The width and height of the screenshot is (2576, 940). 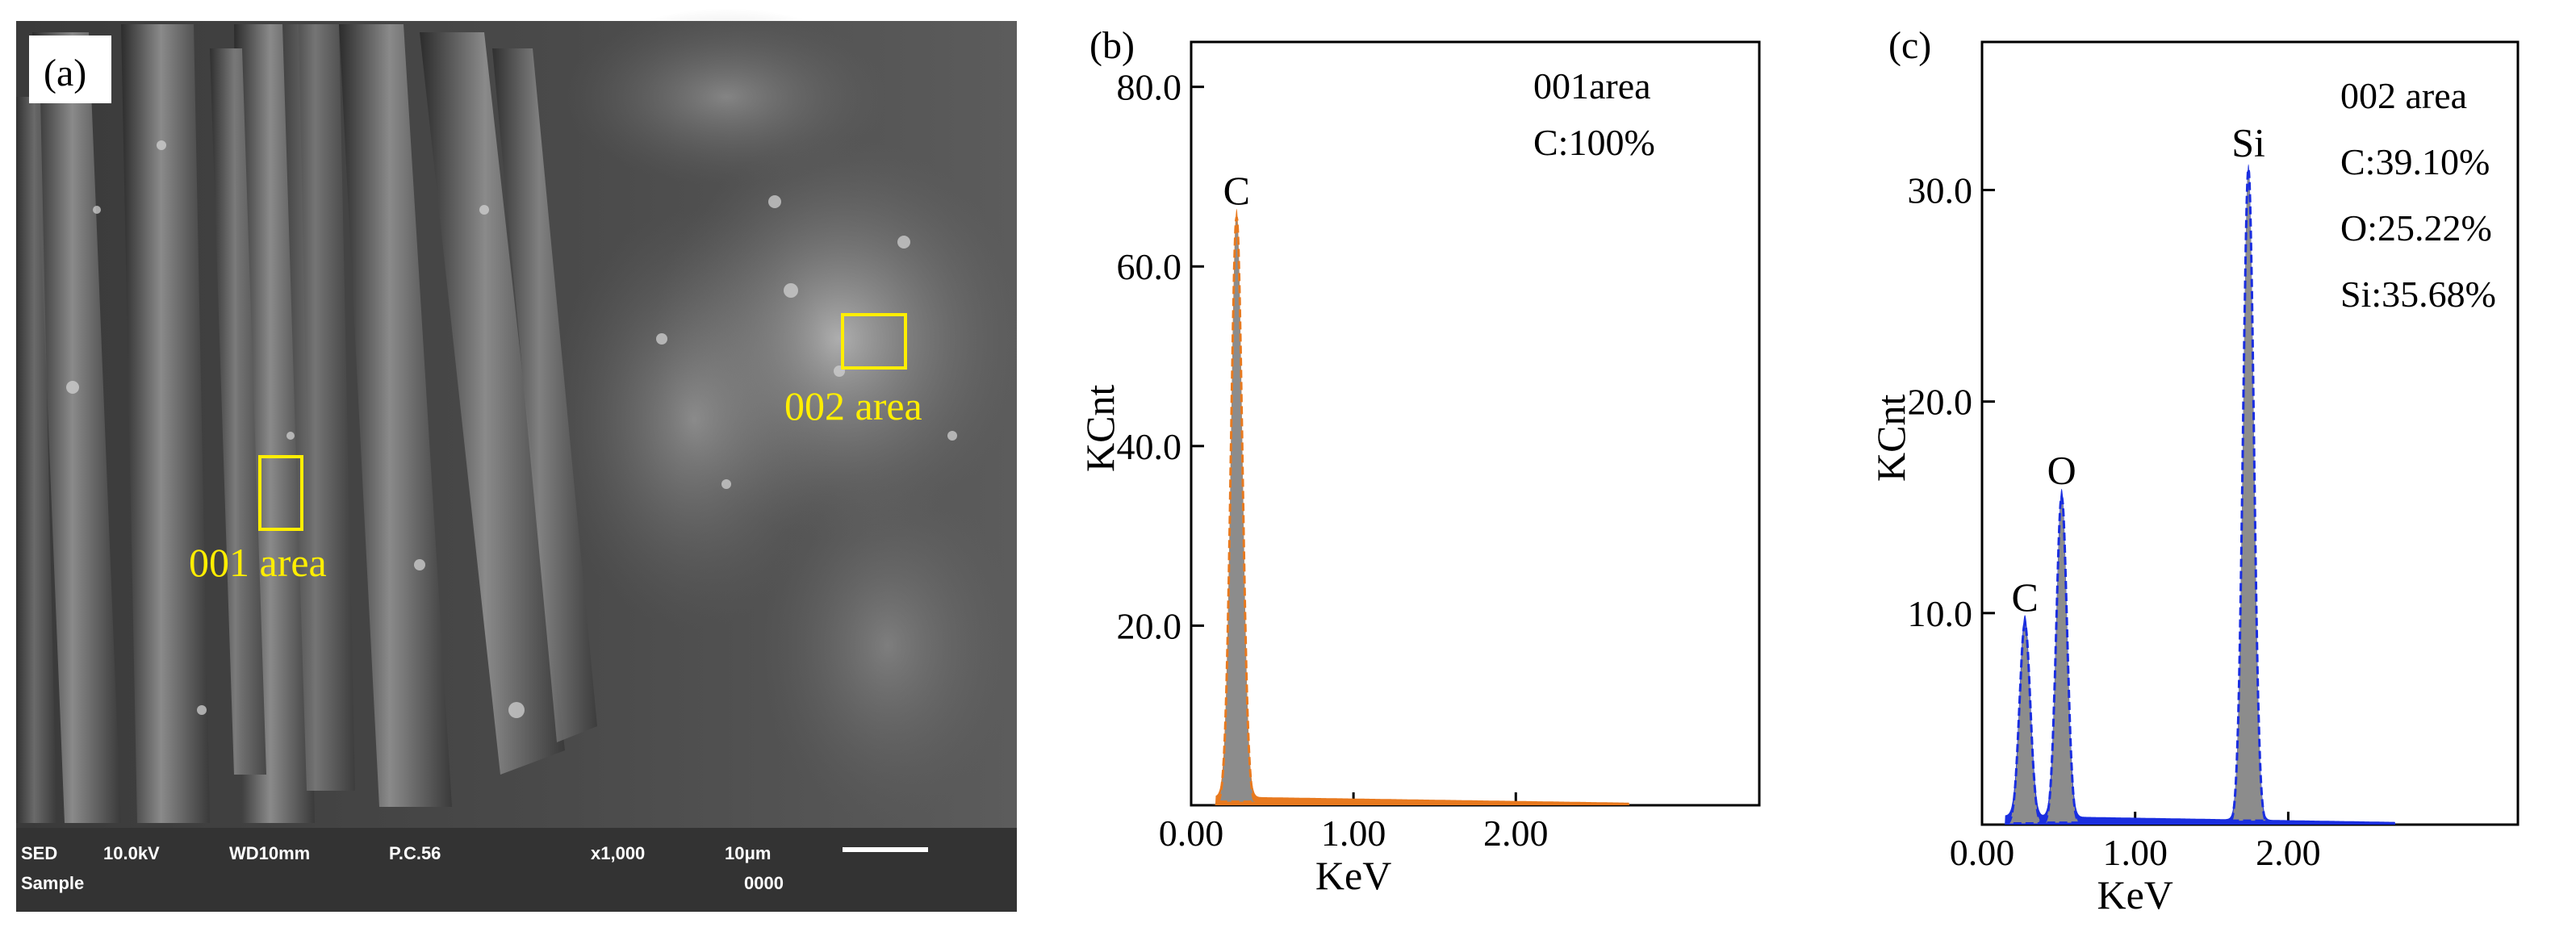 What do you see at coordinates (618, 853) in the screenshot?
I see `sem-magnification: x1,000` at bounding box center [618, 853].